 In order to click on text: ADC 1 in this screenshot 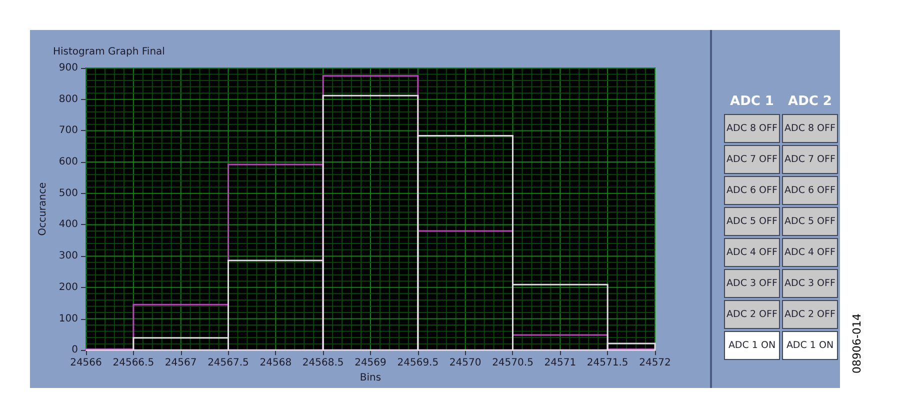, I will do `click(752, 101)`.